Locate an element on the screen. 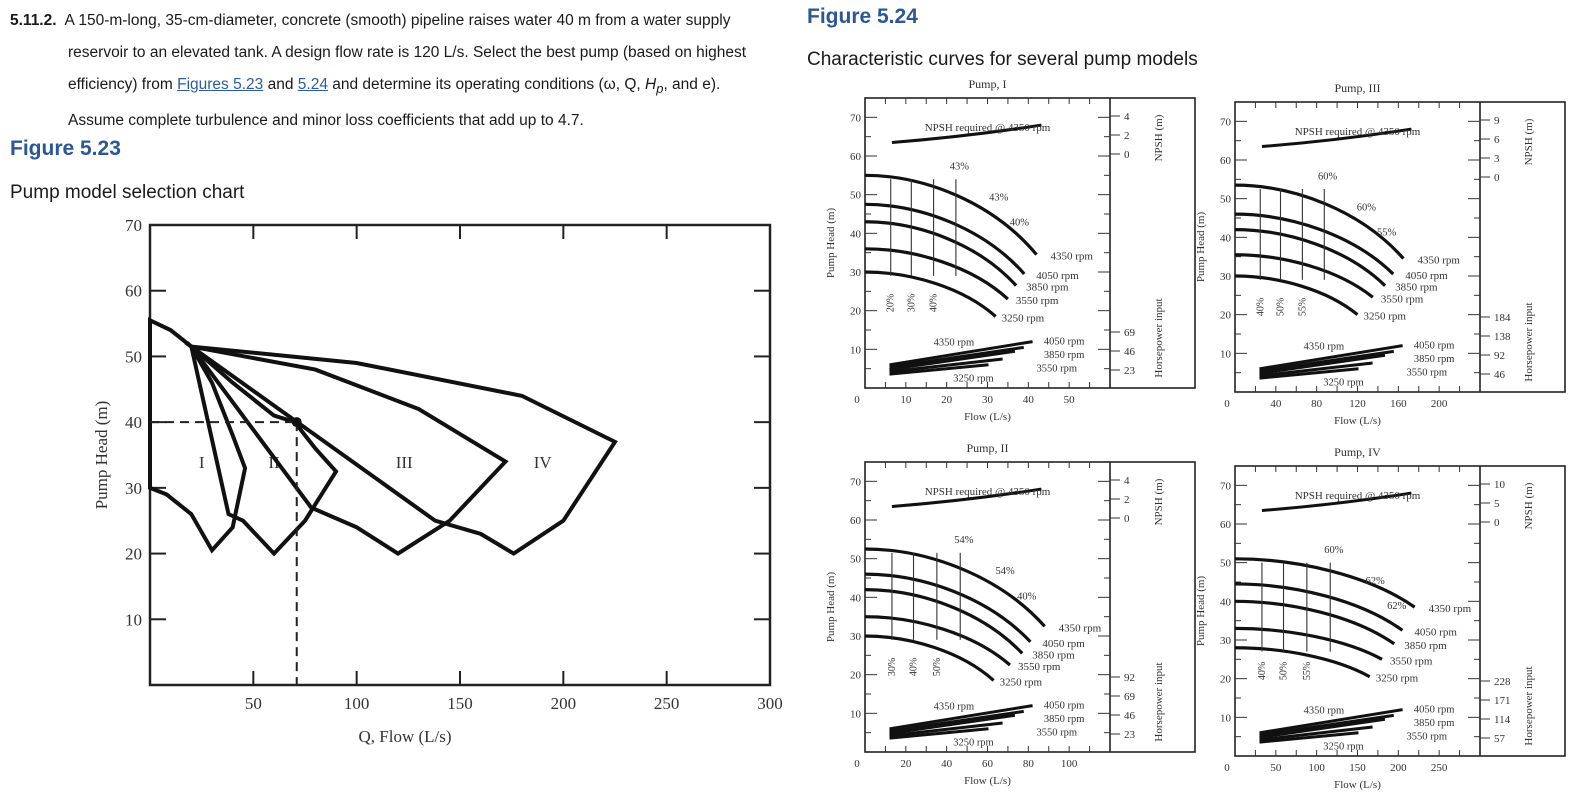 Image resolution: width=1596 pixels, height=808 pixels. plot-frame is located at coordinates (1400, 247).